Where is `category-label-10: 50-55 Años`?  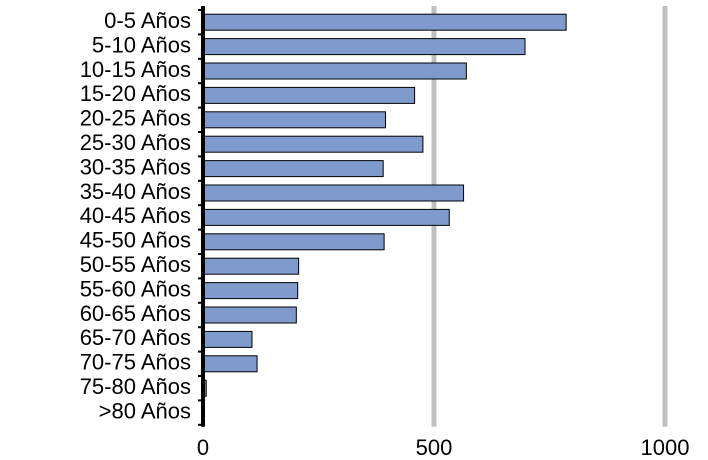 category-label-10: 50-55 Años is located at coordinates (135, 264).